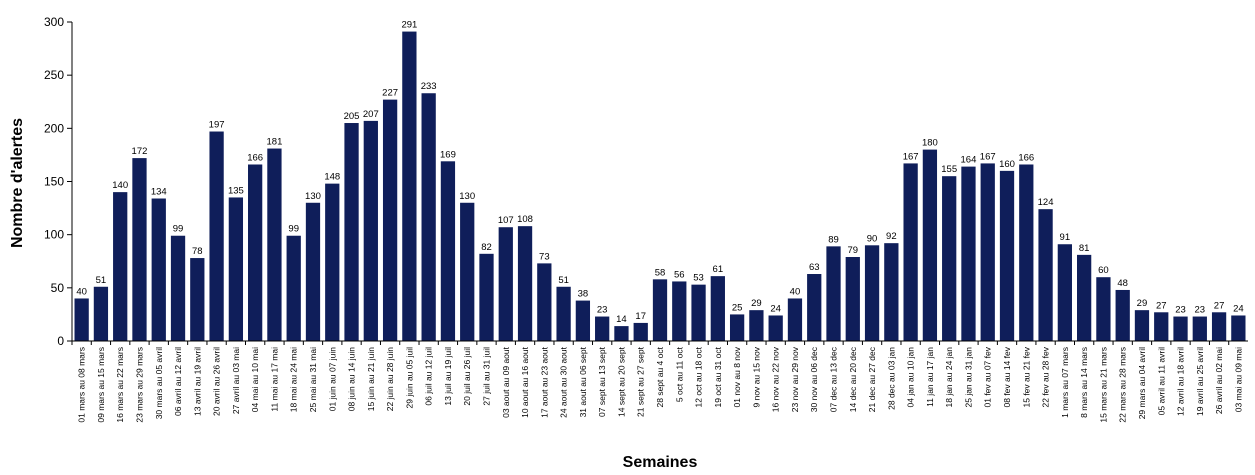 This screenshot has width=1255, height=475. What do you see at coordinates (120, 385) in the screenshot?
I see `x-tick-label: 16 mars au 22 mars` at bounding box center [120, 385].